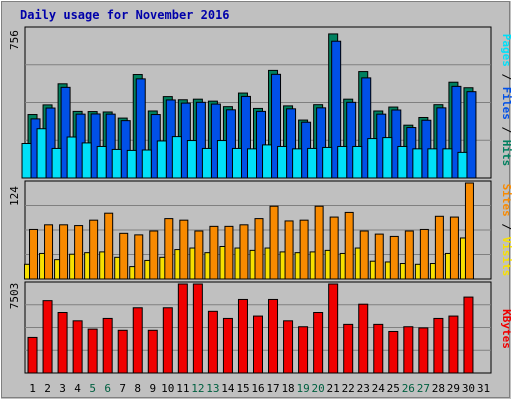 This screenshot has height=400, width=512. What do you see at coordinates (92, 388) in the screenshot?
I see `x-tick-label: 5` at bounding box center [92, 388].